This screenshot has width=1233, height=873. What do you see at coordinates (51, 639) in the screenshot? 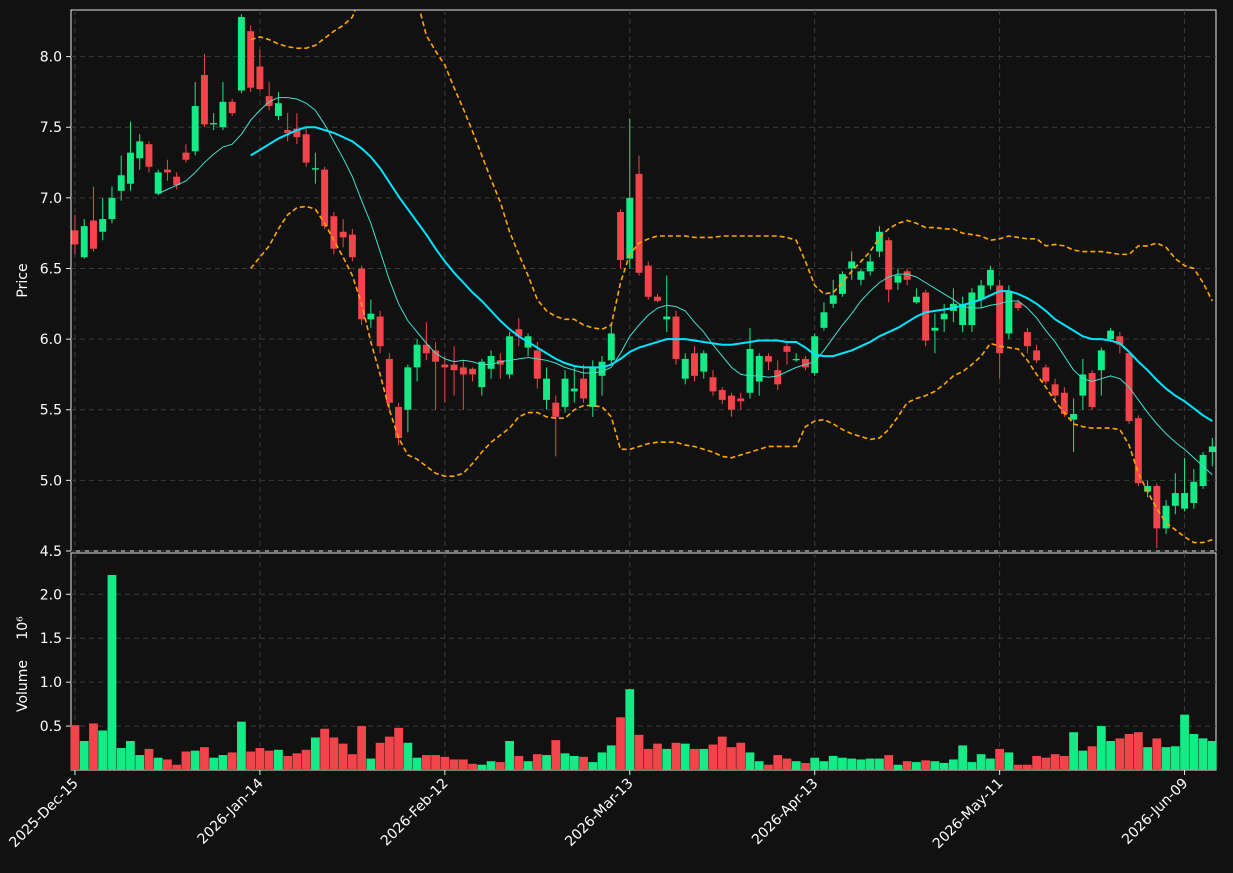
I see `y-tick-label: 1.5` at bounding box center [51, 639].